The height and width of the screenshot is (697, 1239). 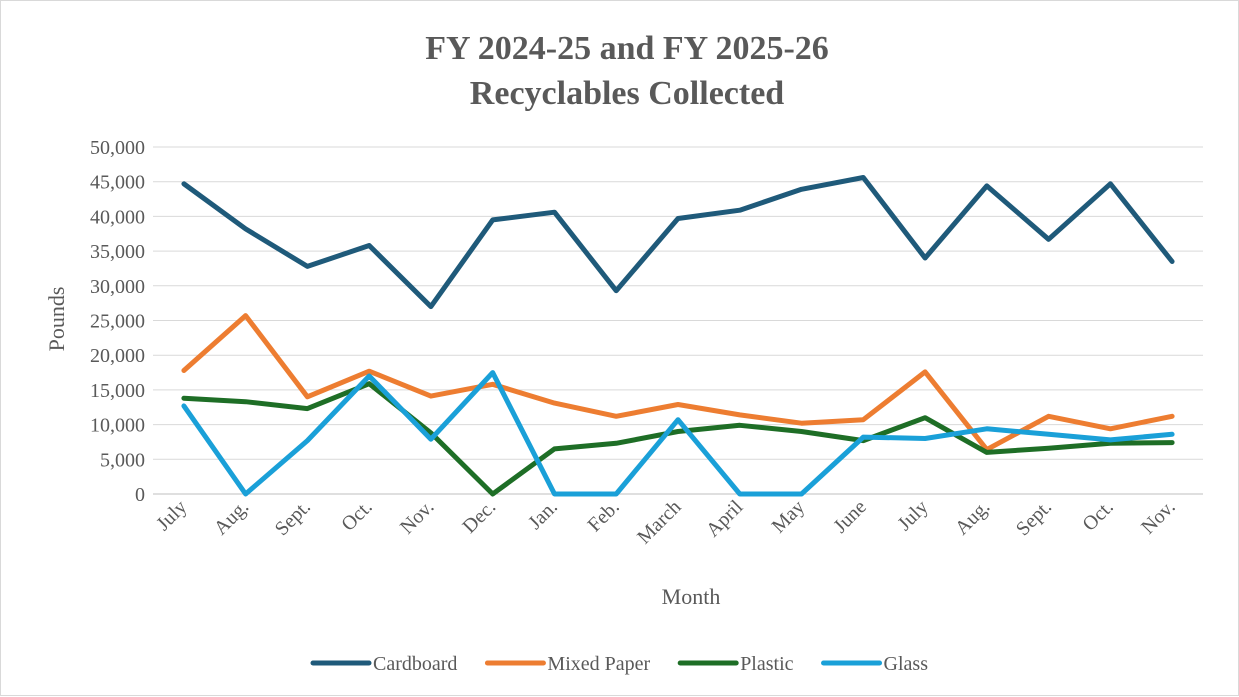 What do you see at coordinates (117, 252) in the screenshot?
I see `y-tick-label: 35,000` at bounding box center [117, 252].